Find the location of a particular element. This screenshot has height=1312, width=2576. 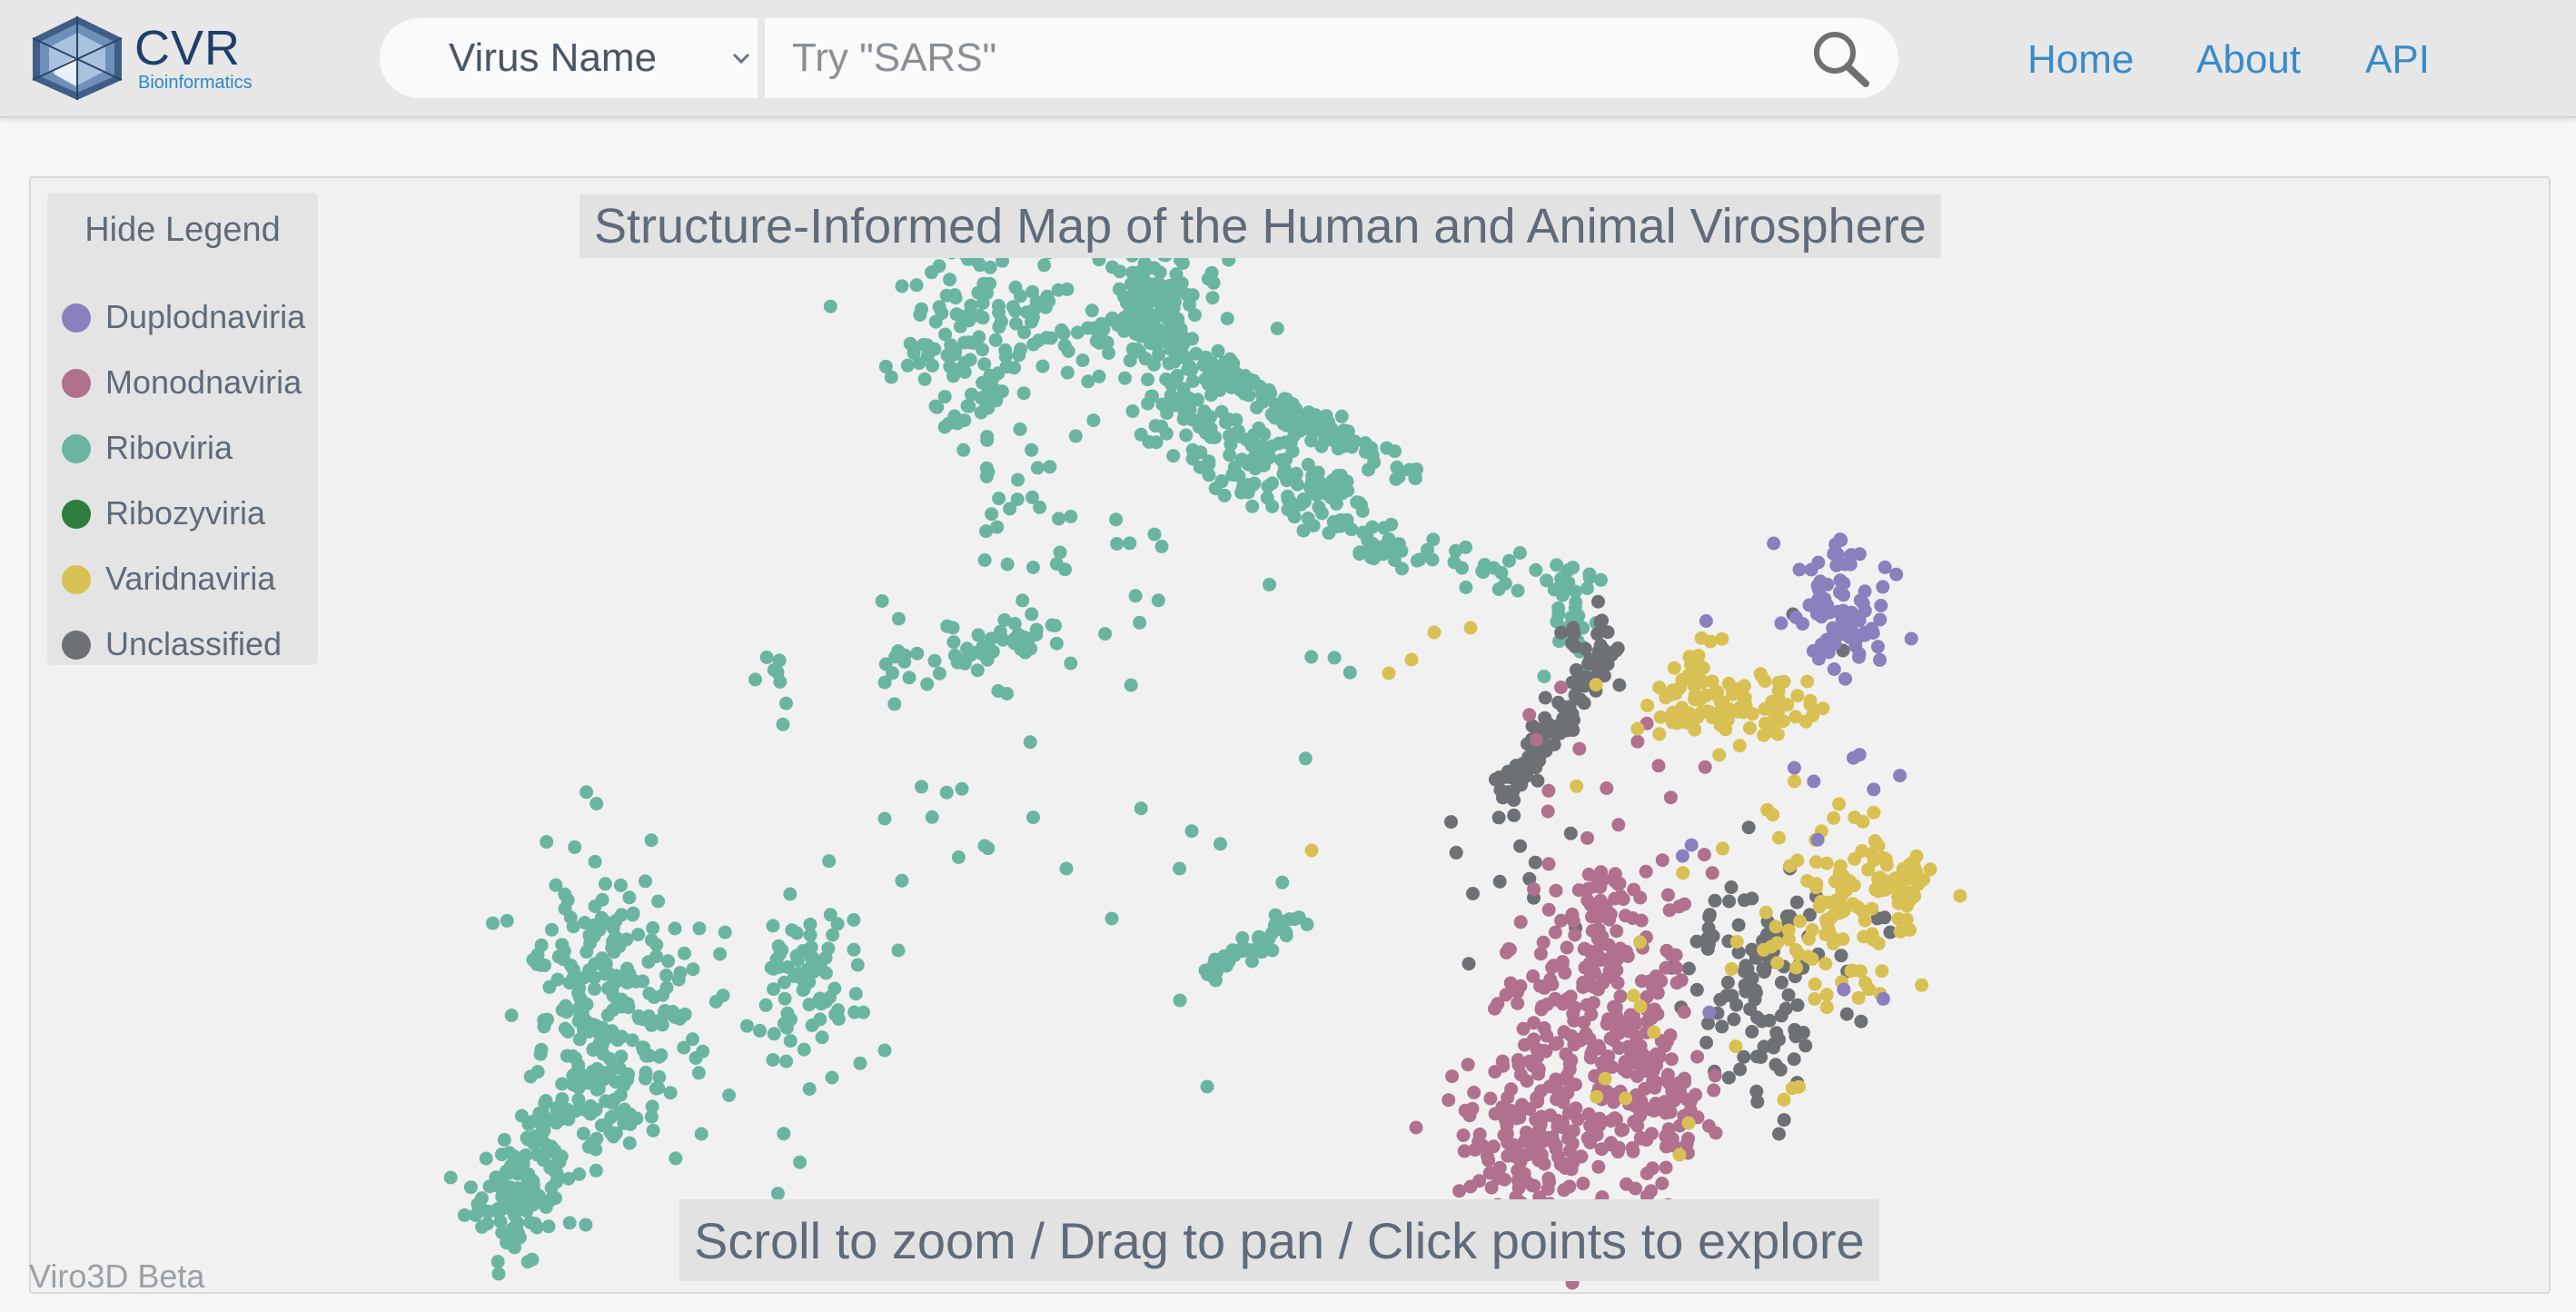

legend-item-monodnaviria: Monodnaviria is located at coordinates (189, 382).